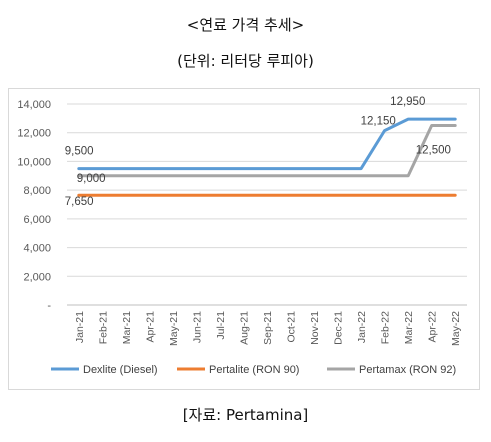  What do you see at coordinates (34, 162) in the screenshot?
I see `y-tick-label: 10,000` at bounding box center [34, 162].